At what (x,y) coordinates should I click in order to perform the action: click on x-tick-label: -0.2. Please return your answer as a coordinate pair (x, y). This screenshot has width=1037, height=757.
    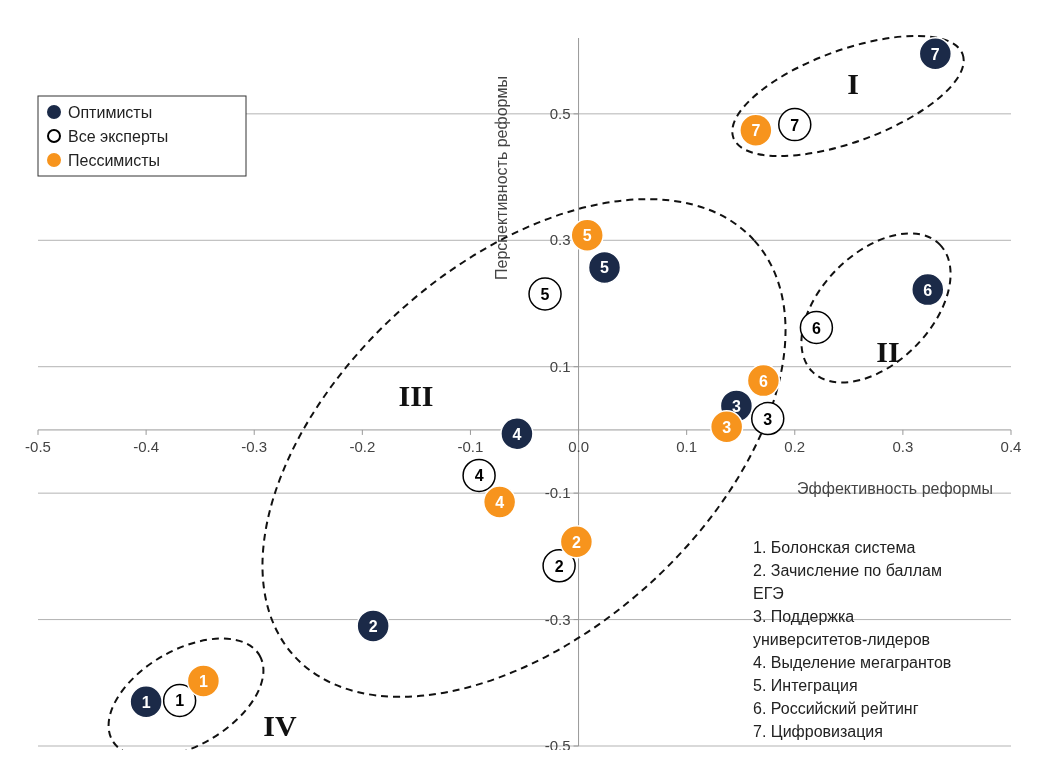
    Looking at the image, I should click on (362, 446).